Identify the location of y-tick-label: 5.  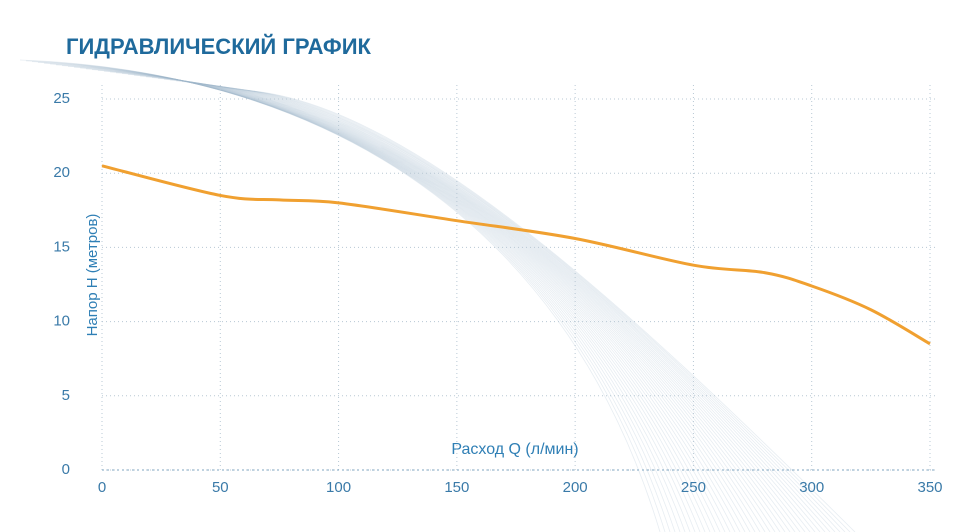
(66, 395).